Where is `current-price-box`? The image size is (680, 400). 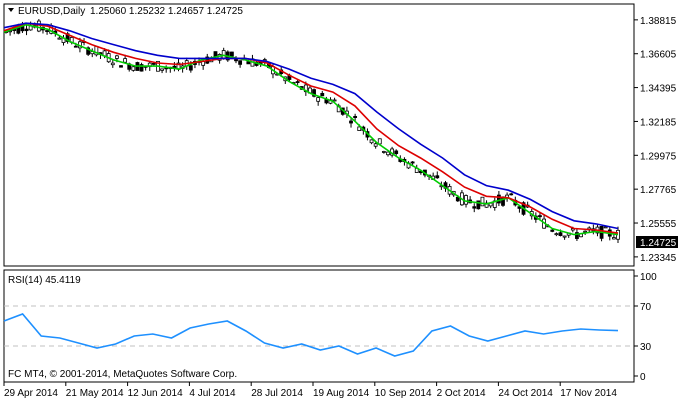 current-price-box is located at coordinates (657, 242).